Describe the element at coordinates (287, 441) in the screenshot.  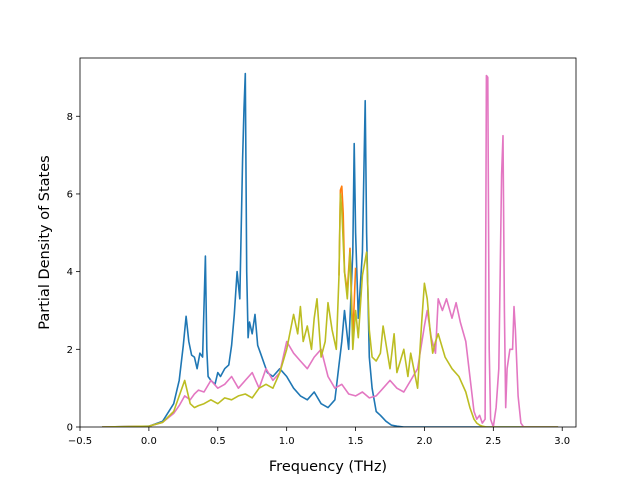
I see `x-tick-label: 1.0` at that location.